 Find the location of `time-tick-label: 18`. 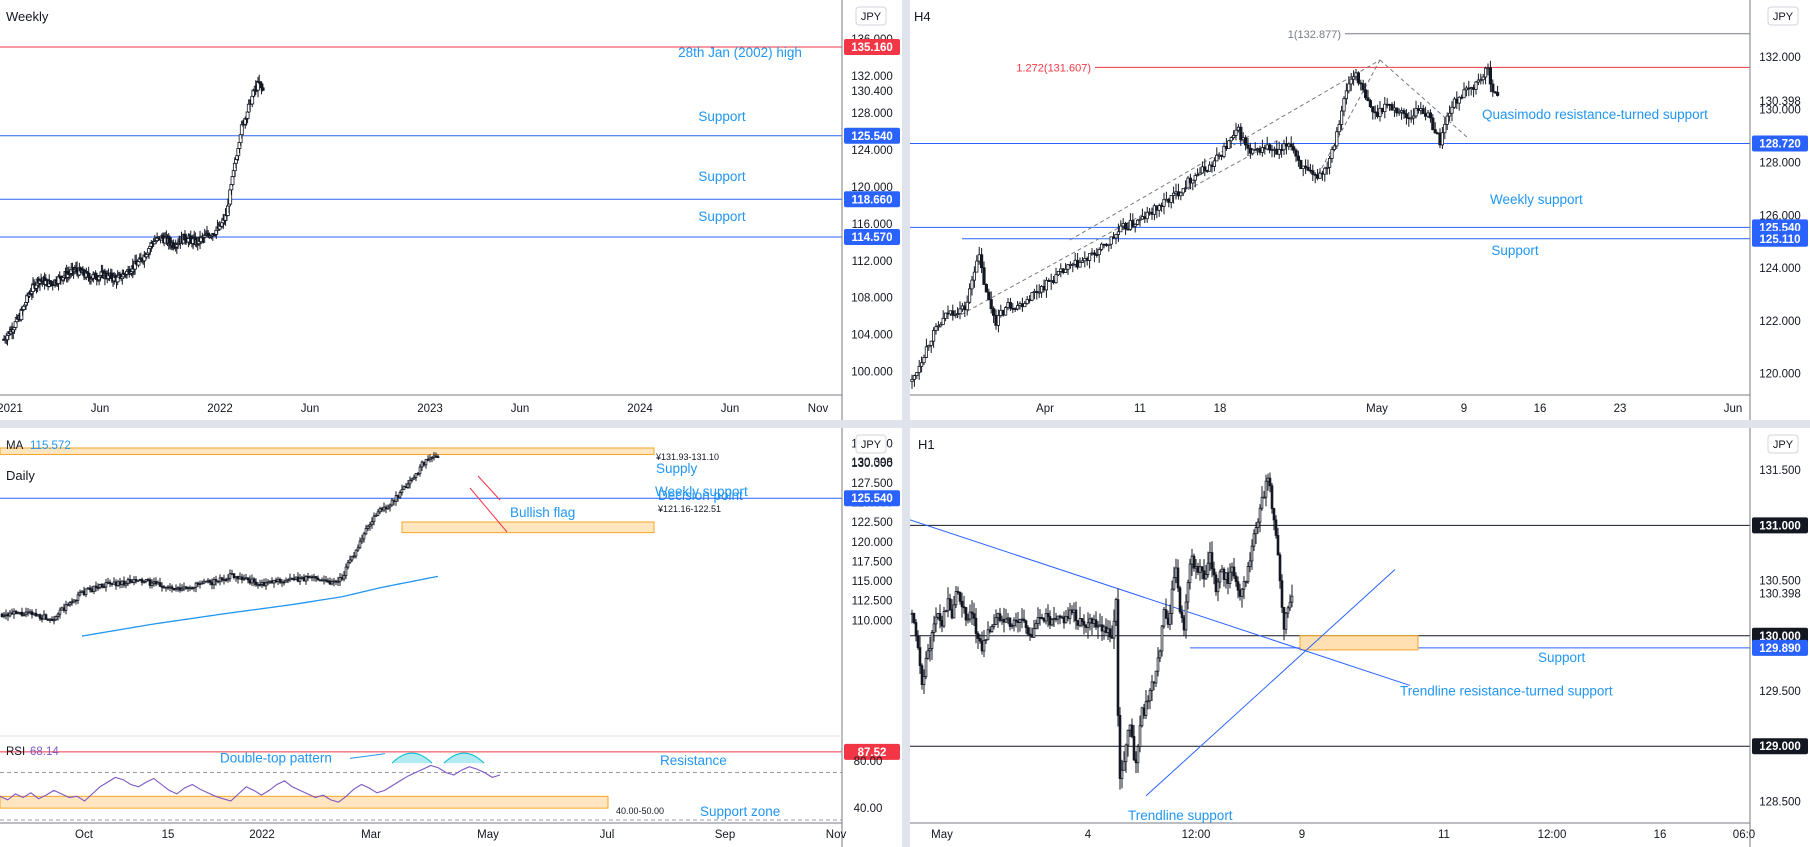

time-tick-label: 18 is located at coordinates (1220, 409).